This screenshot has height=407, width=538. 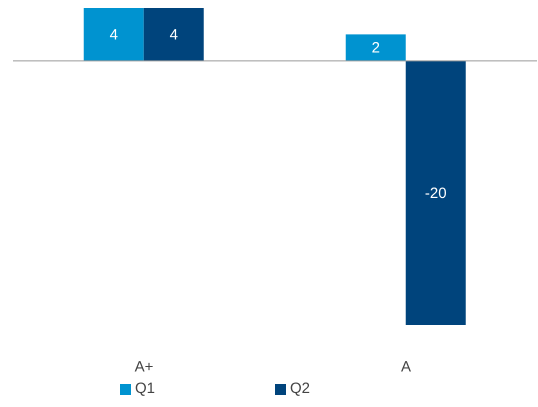 What do you see at coordinates (376, 48) in the screenshot?
I see `data-label: 2` at bounding box center [376, 48].